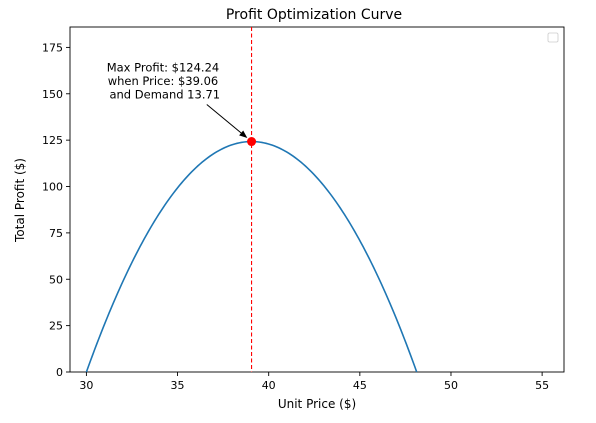 This screenshot has height=423, width=596. Describe the element at coordinates (56, 279) in the screenshot. I see `y-tick-label: 50` at that location.